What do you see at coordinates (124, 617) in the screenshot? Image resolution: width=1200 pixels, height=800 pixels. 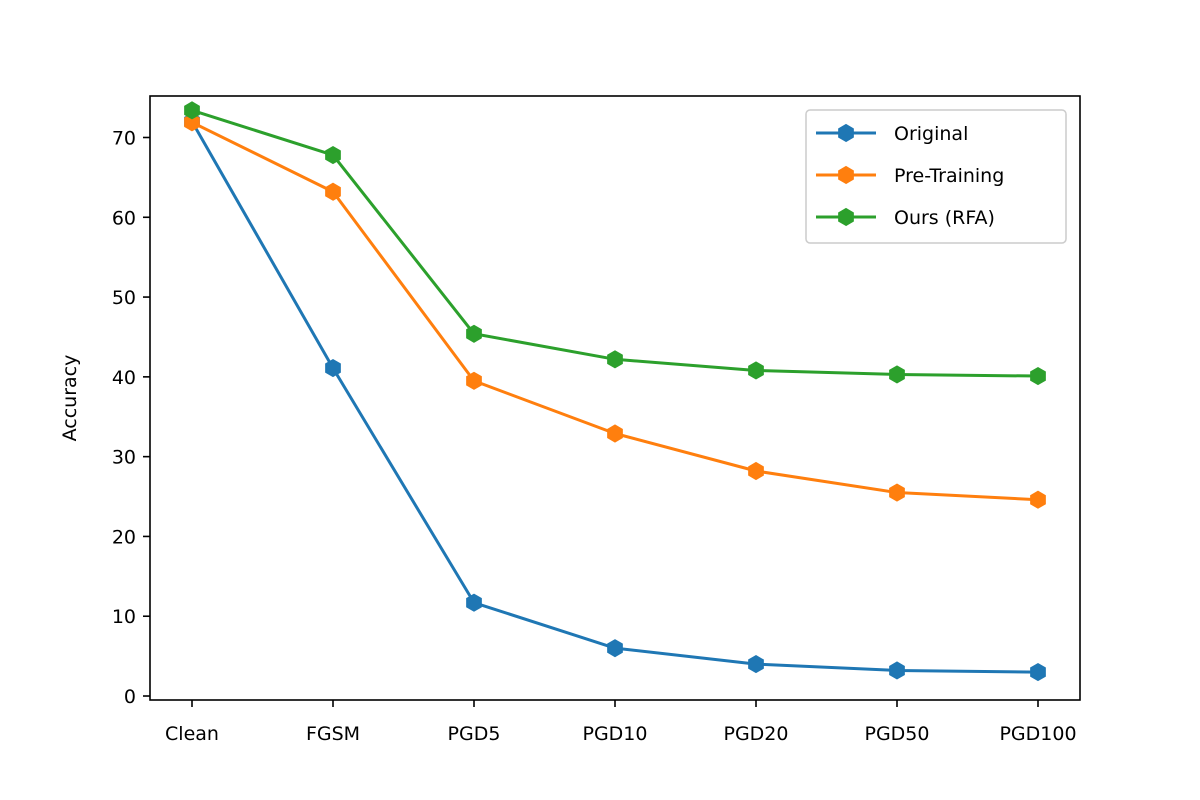 I see `y-tick-label: 10` at bounding box center [124, 617].